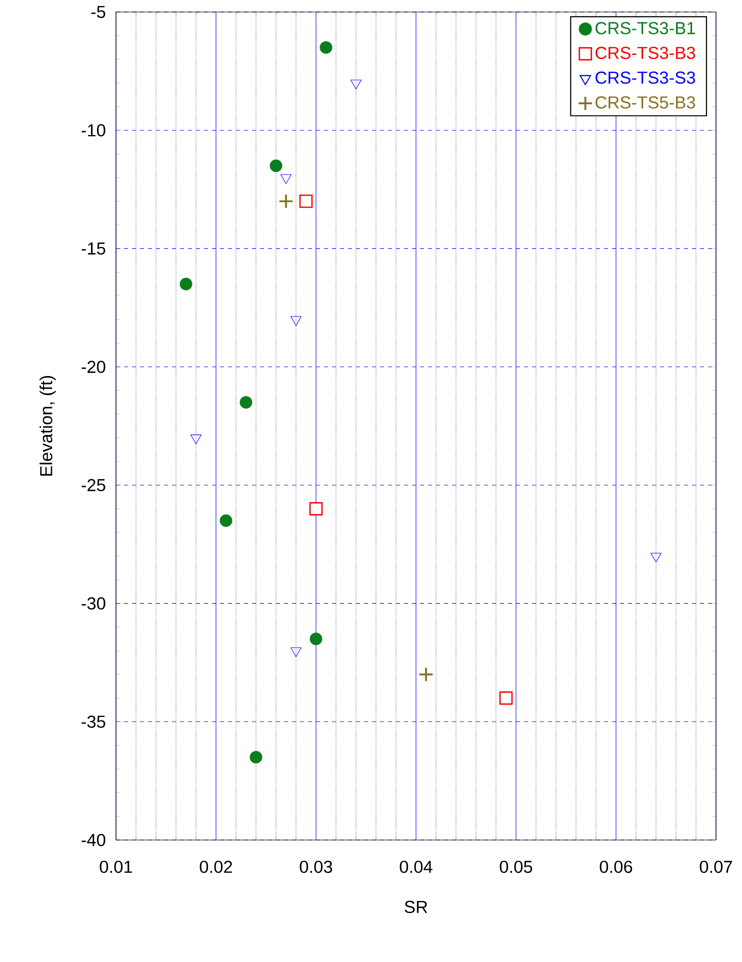 The height and width of the screenshot is (962, 742). I want to click on x-tick-label: 0.02, so click(216, 866).